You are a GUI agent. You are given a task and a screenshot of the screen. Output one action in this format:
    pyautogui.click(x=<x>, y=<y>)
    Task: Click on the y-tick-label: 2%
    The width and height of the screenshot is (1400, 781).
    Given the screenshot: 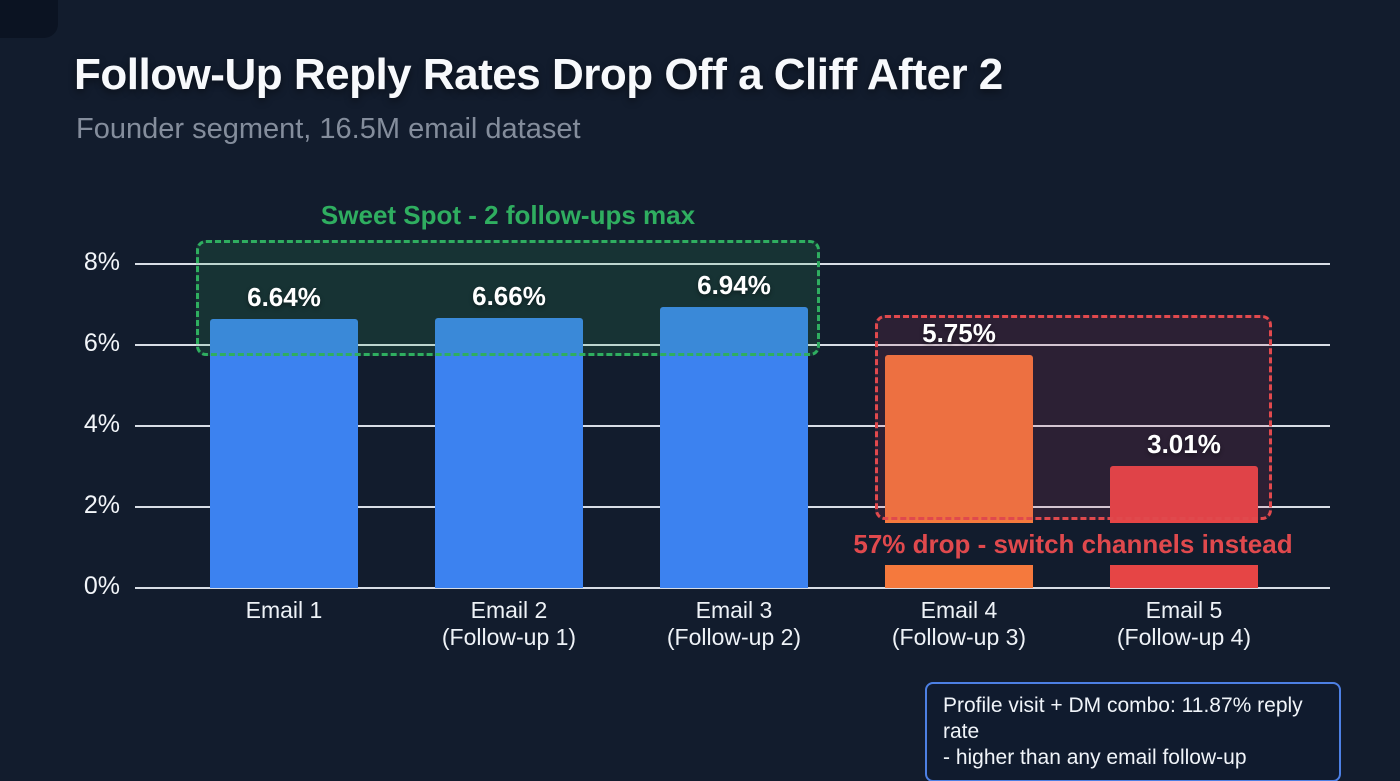 What is the action you would take?
    pyautogui.click(x=101, y=505)
    